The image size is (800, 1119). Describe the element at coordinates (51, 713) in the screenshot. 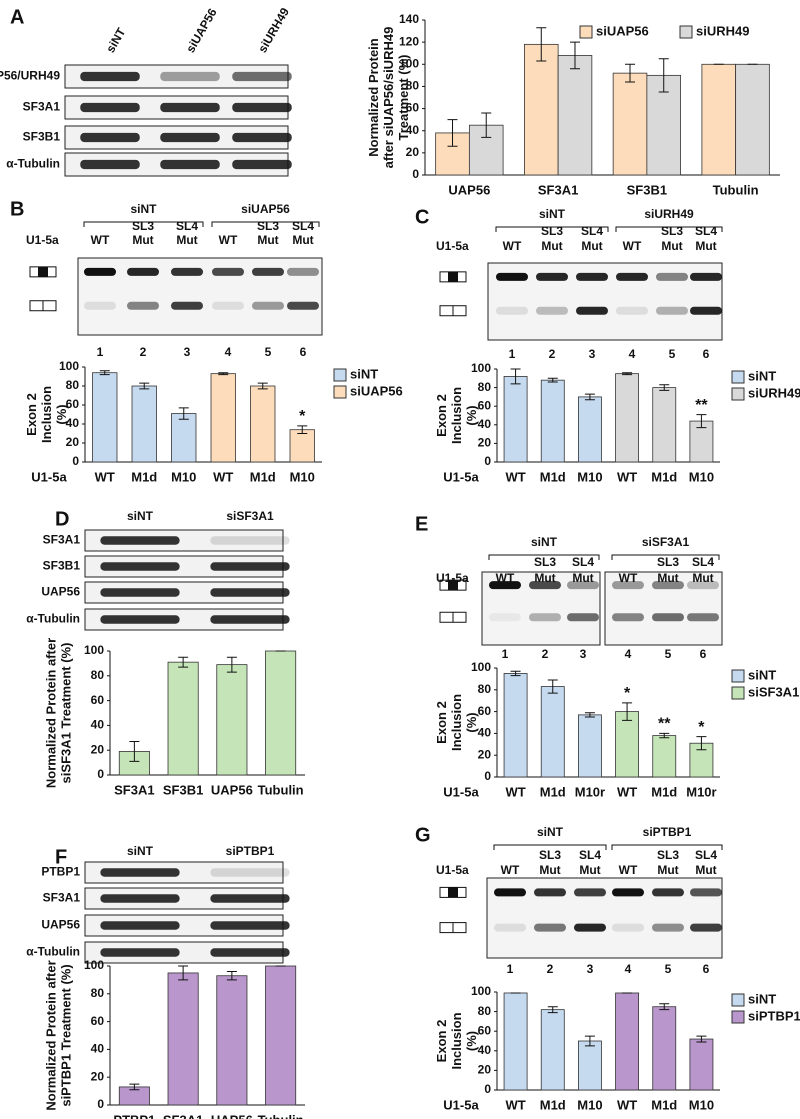

I see `y-axis-label-line: Normalized Protein after` at that location.